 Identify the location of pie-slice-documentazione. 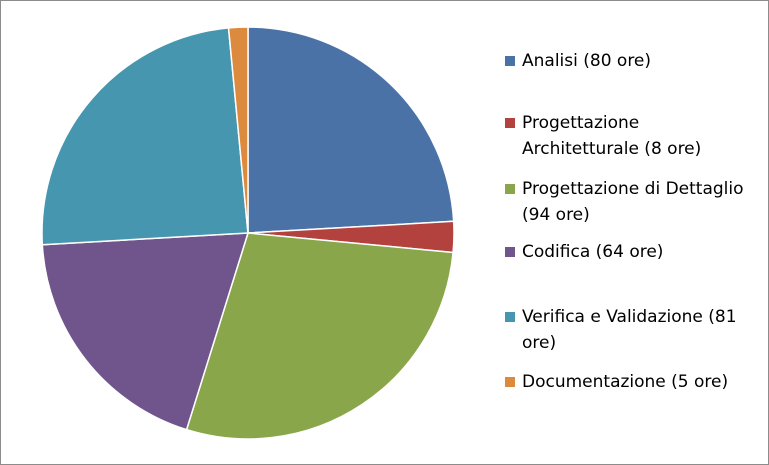
(238, 130).